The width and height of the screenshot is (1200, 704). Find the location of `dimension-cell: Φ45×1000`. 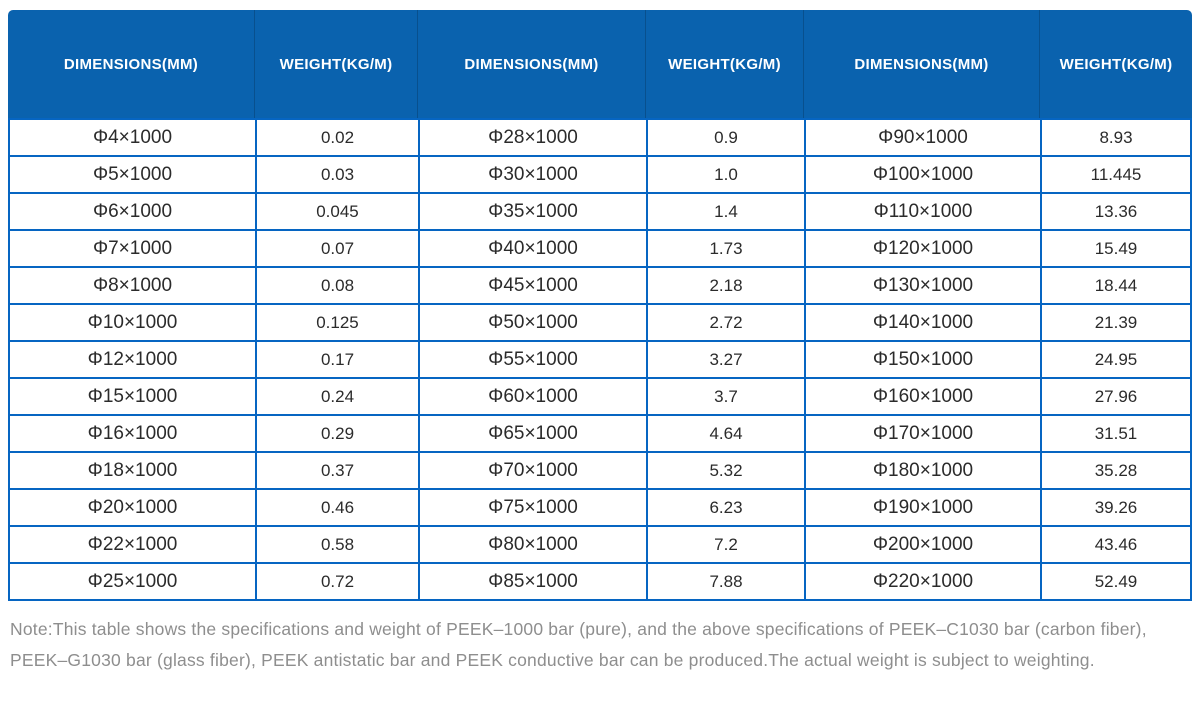

dimension-cell: Φ45×1000 is located at coordinates (532, 284).